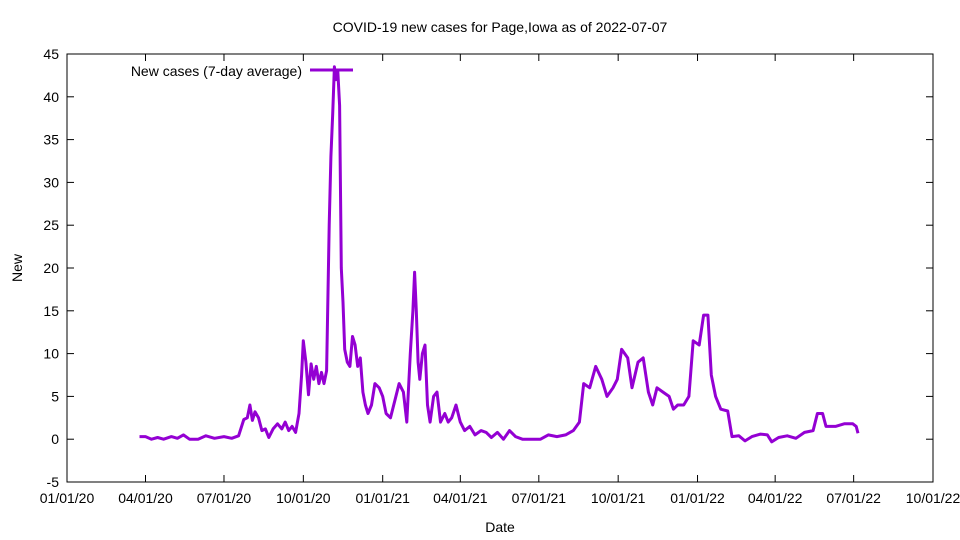  I want to click on x-tick-label: 10/01/22, so click(933, 498).